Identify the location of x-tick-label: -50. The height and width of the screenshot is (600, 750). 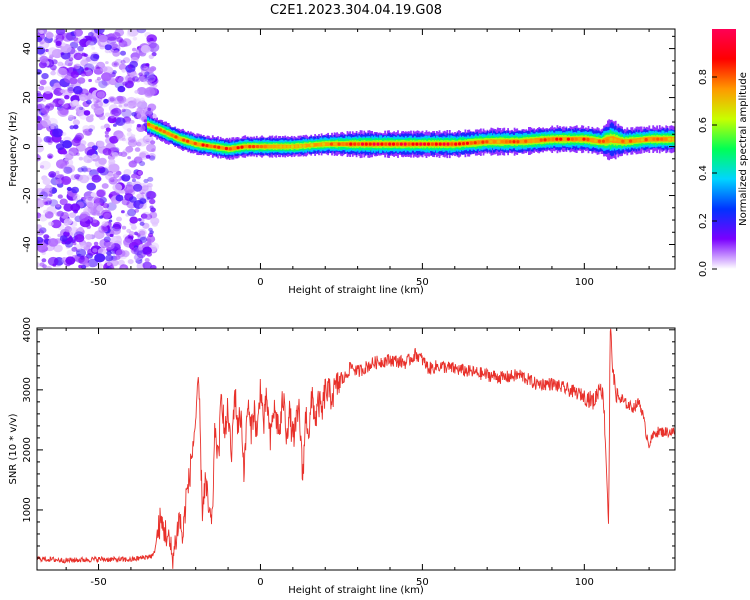
(98, 282).